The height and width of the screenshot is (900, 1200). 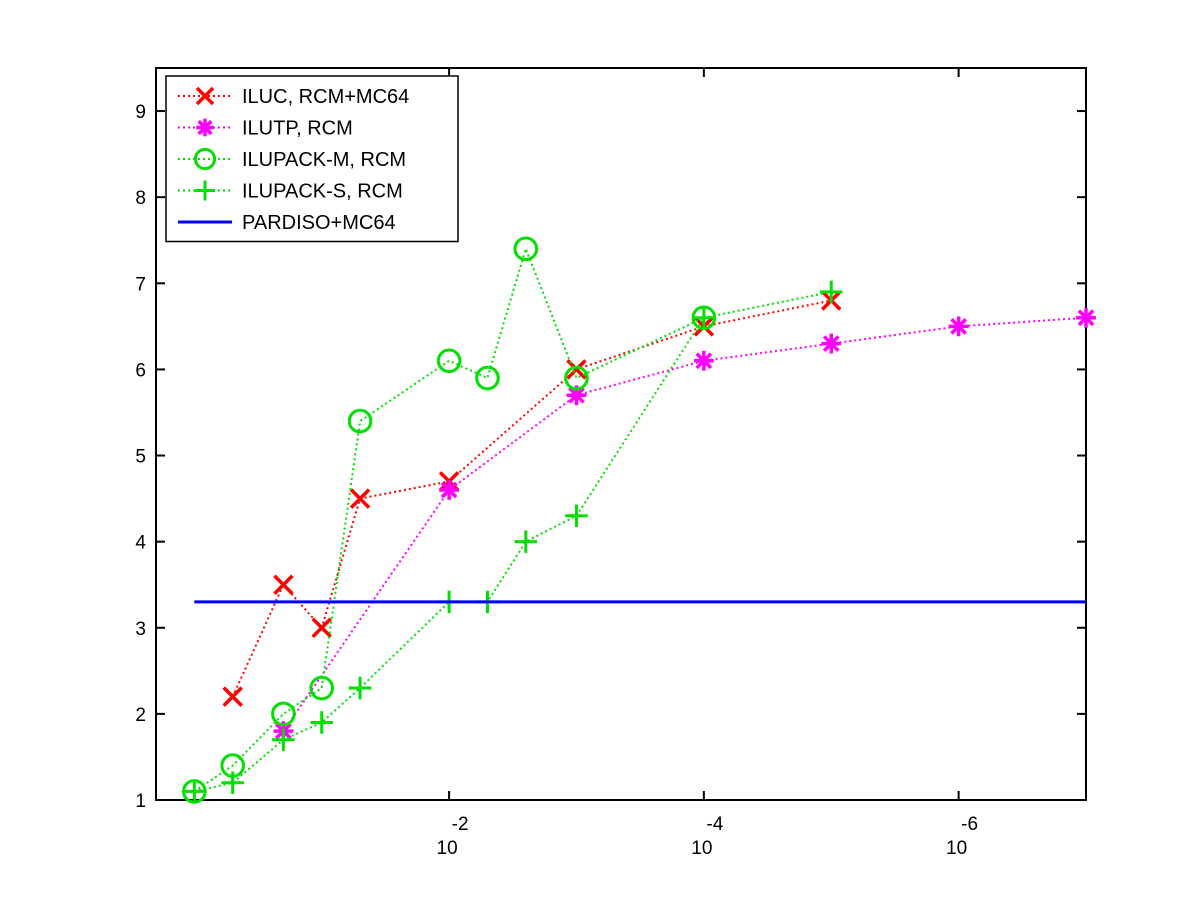 What do you see at coordinates (319, 223) in the screenshot?
I see `legend-label: PARDISO+MC64` at bounding box center [319, 223].